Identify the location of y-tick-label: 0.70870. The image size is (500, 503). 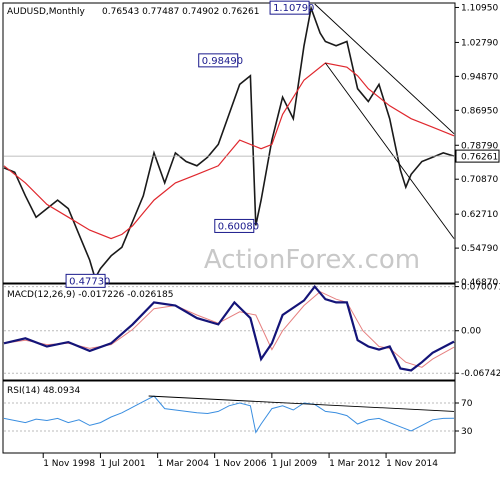
(479, 180).